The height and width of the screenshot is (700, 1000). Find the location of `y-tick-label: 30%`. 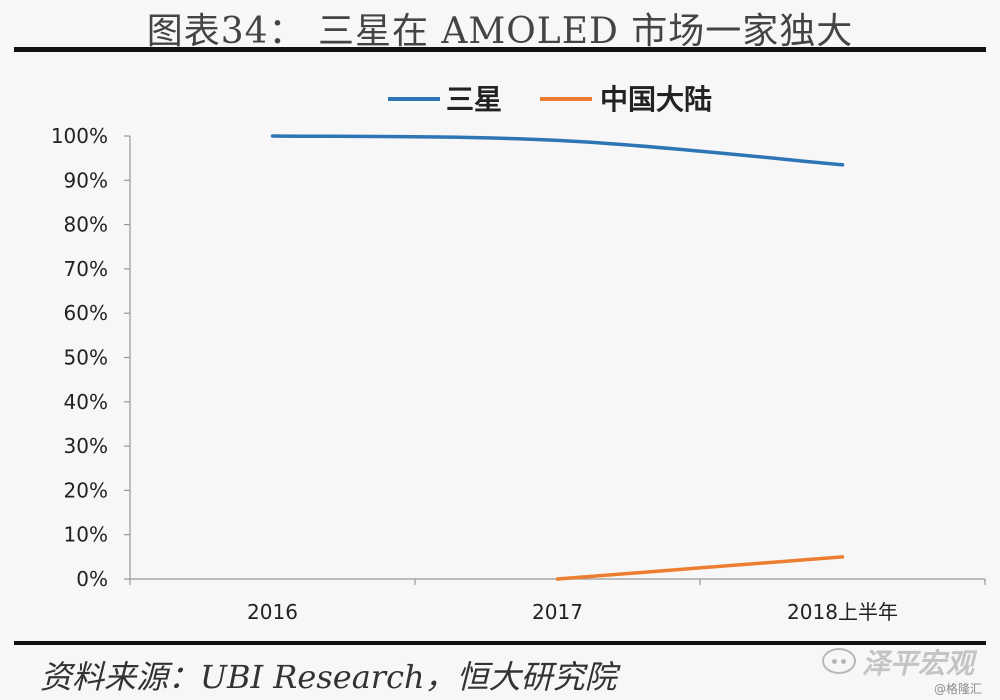

y-tick-label: 30% is located at coordinates (86, 446).